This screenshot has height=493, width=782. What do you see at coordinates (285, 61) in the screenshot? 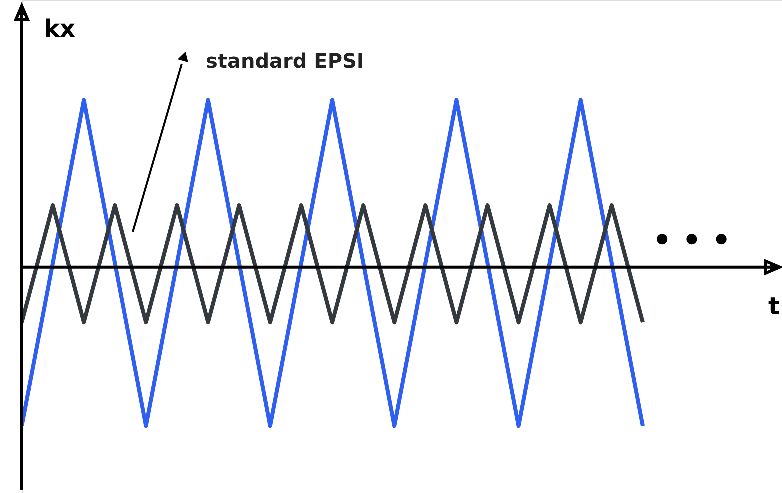
I see `text: standard EPSI` at bounding box center [285, 61].